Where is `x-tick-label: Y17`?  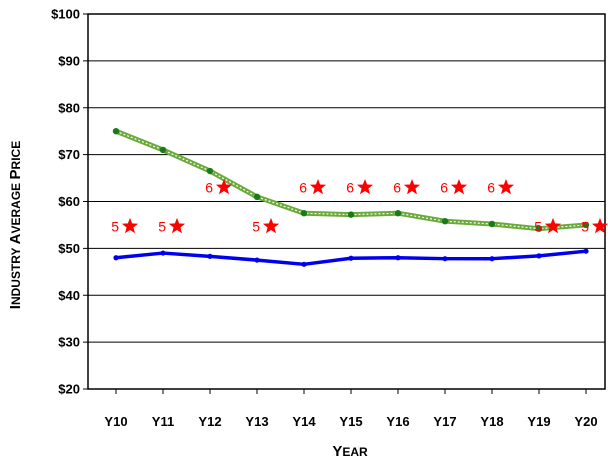 x-tick-label: Y17 is located at coordinates (444, 421).